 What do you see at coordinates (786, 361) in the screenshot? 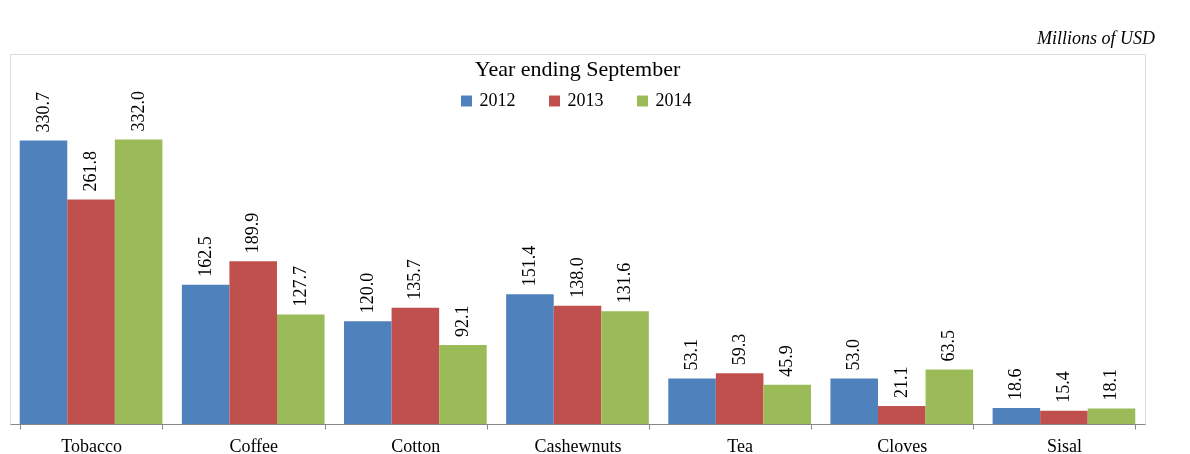
I see `data-label: 45.9` at bounding box center [786, 361].